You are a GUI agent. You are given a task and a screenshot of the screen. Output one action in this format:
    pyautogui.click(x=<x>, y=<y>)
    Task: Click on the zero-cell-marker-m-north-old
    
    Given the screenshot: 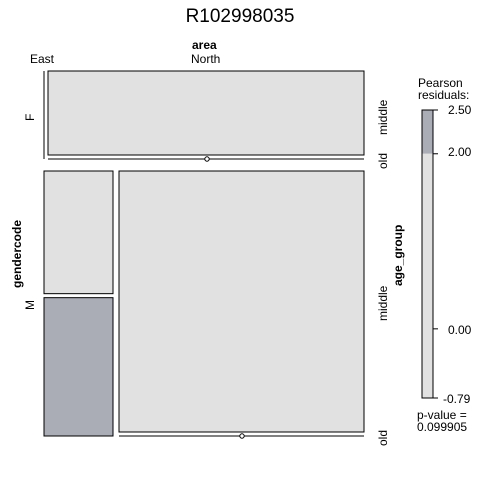 What is the action you would take?
    pyautogui.click(x=242, y=436)
    